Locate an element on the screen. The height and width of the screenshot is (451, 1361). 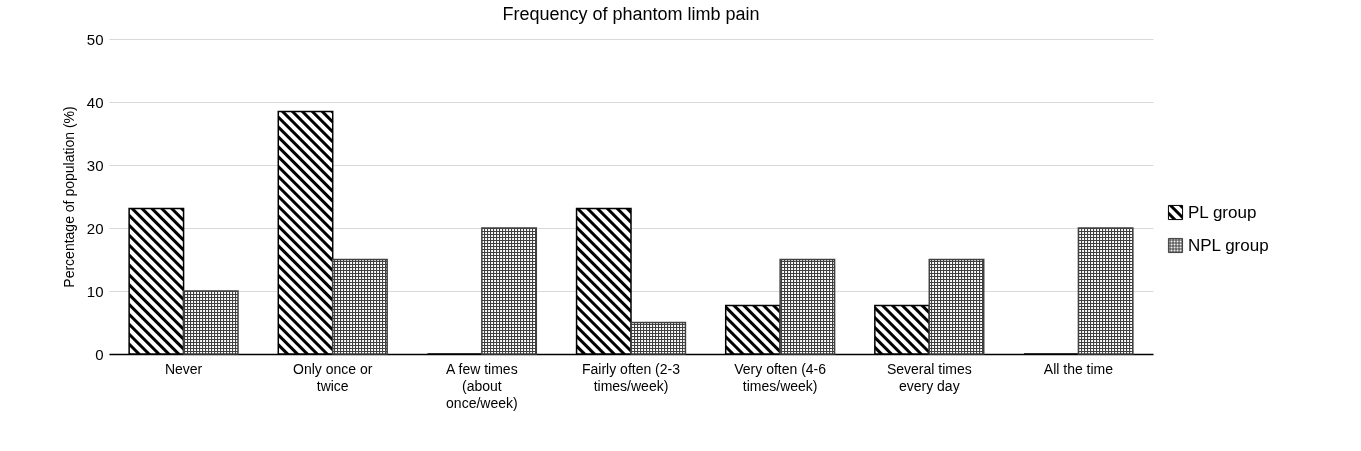
legend-label: PL group is located at coordinates (1222, 212).